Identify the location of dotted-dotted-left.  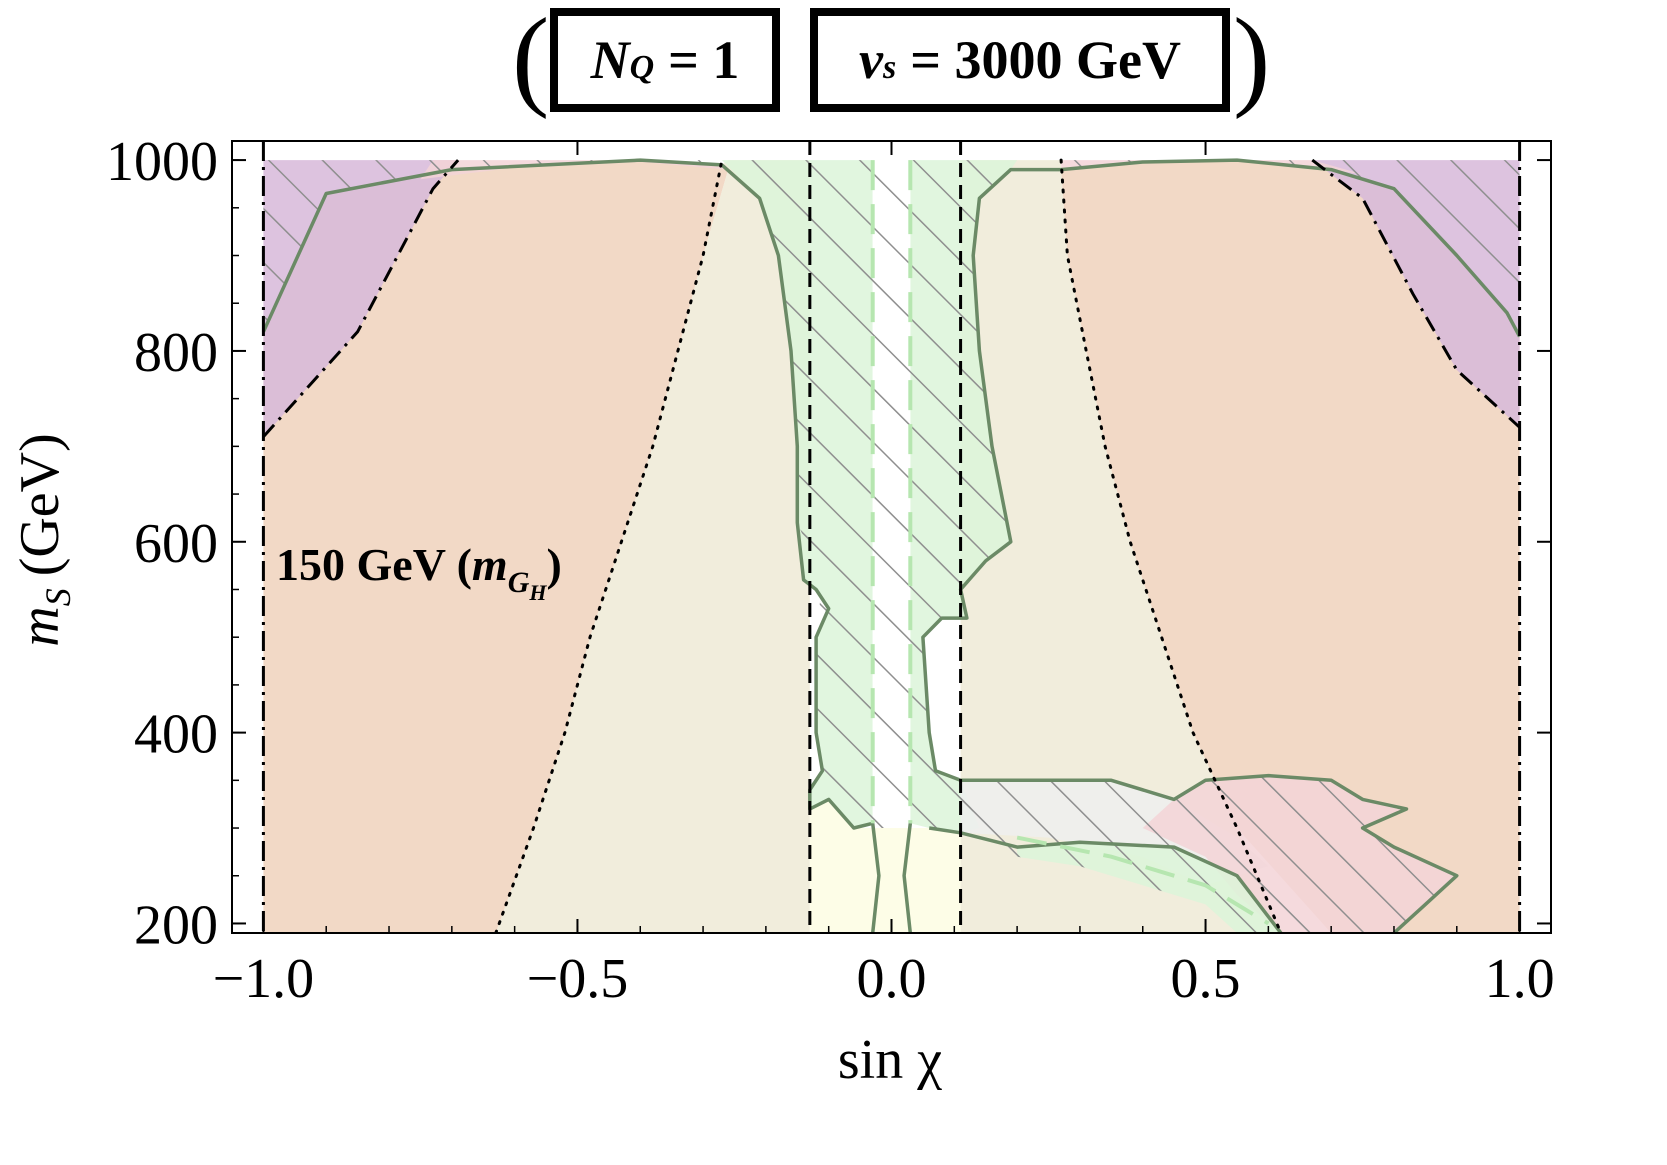
(609, 545).